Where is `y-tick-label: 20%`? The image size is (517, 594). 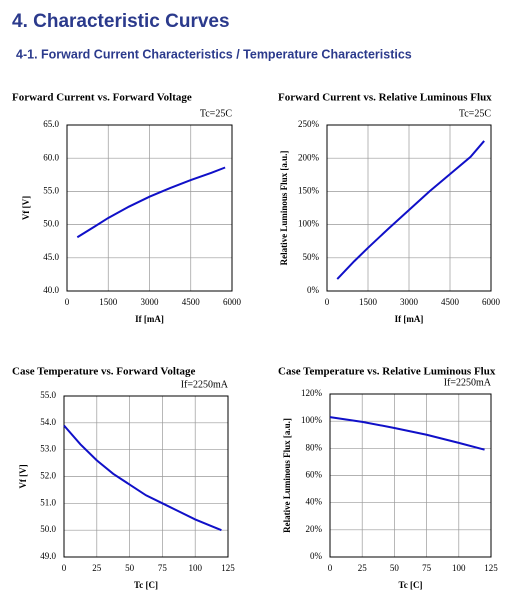 y-tick-label: 20% is located at coordinates (314, 529).